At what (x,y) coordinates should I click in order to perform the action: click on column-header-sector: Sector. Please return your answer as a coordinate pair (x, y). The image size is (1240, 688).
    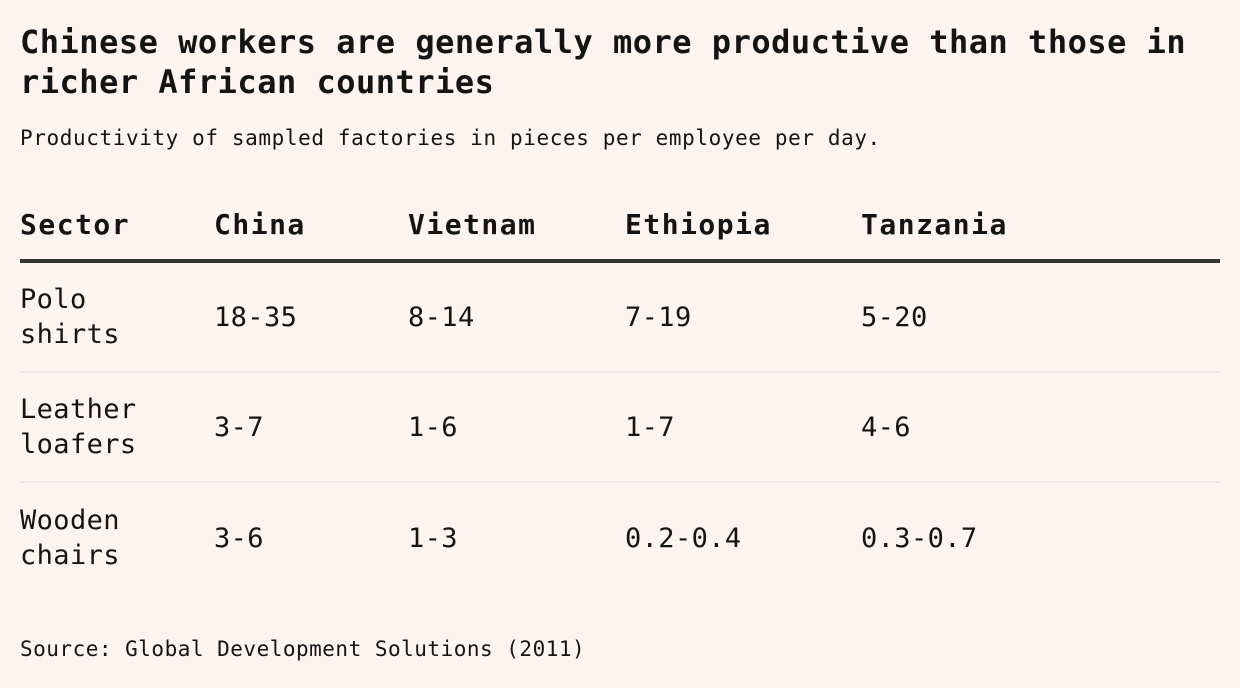
    Looking at the image, I should click on (75, 224).